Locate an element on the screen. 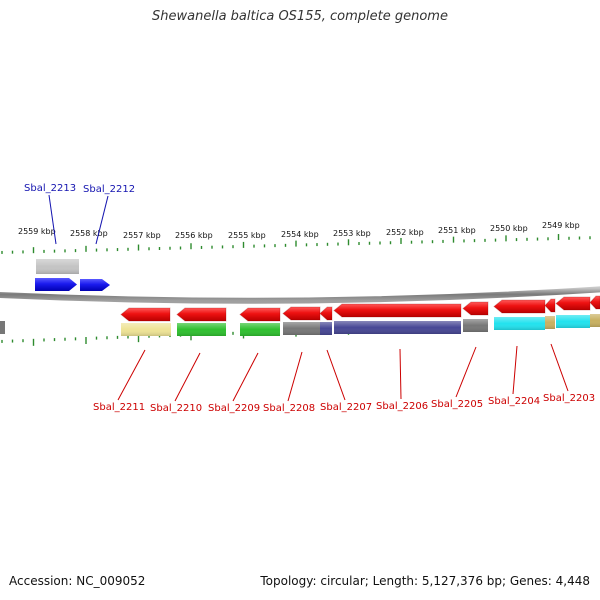 This screenshot has height=600, width=600. gene-label: Sbal_2208 is located at coordinates (289, 408).